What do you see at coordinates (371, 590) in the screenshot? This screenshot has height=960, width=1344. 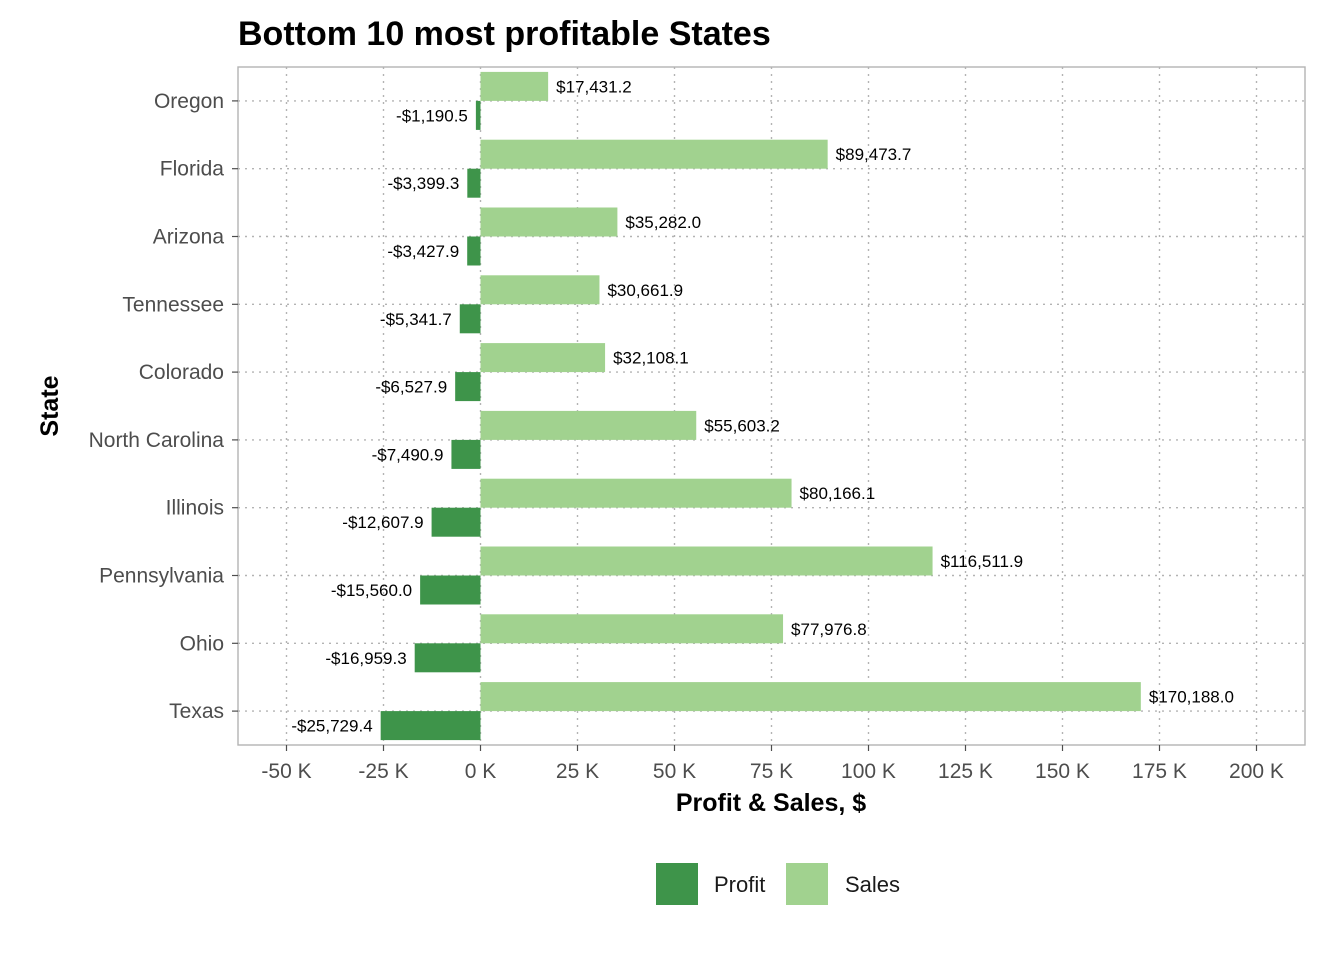 I see `profit-data-label: -$15,560.0` at bounding box center [371, 590].